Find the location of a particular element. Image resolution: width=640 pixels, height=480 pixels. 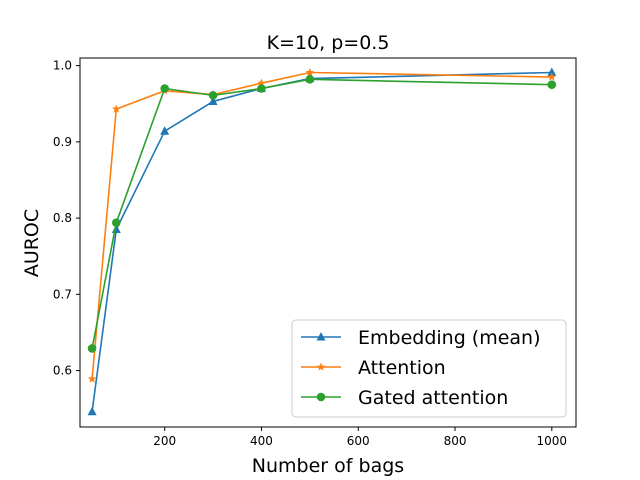

legend-label: Embedding (mean) is located at coordinates (449, 338).